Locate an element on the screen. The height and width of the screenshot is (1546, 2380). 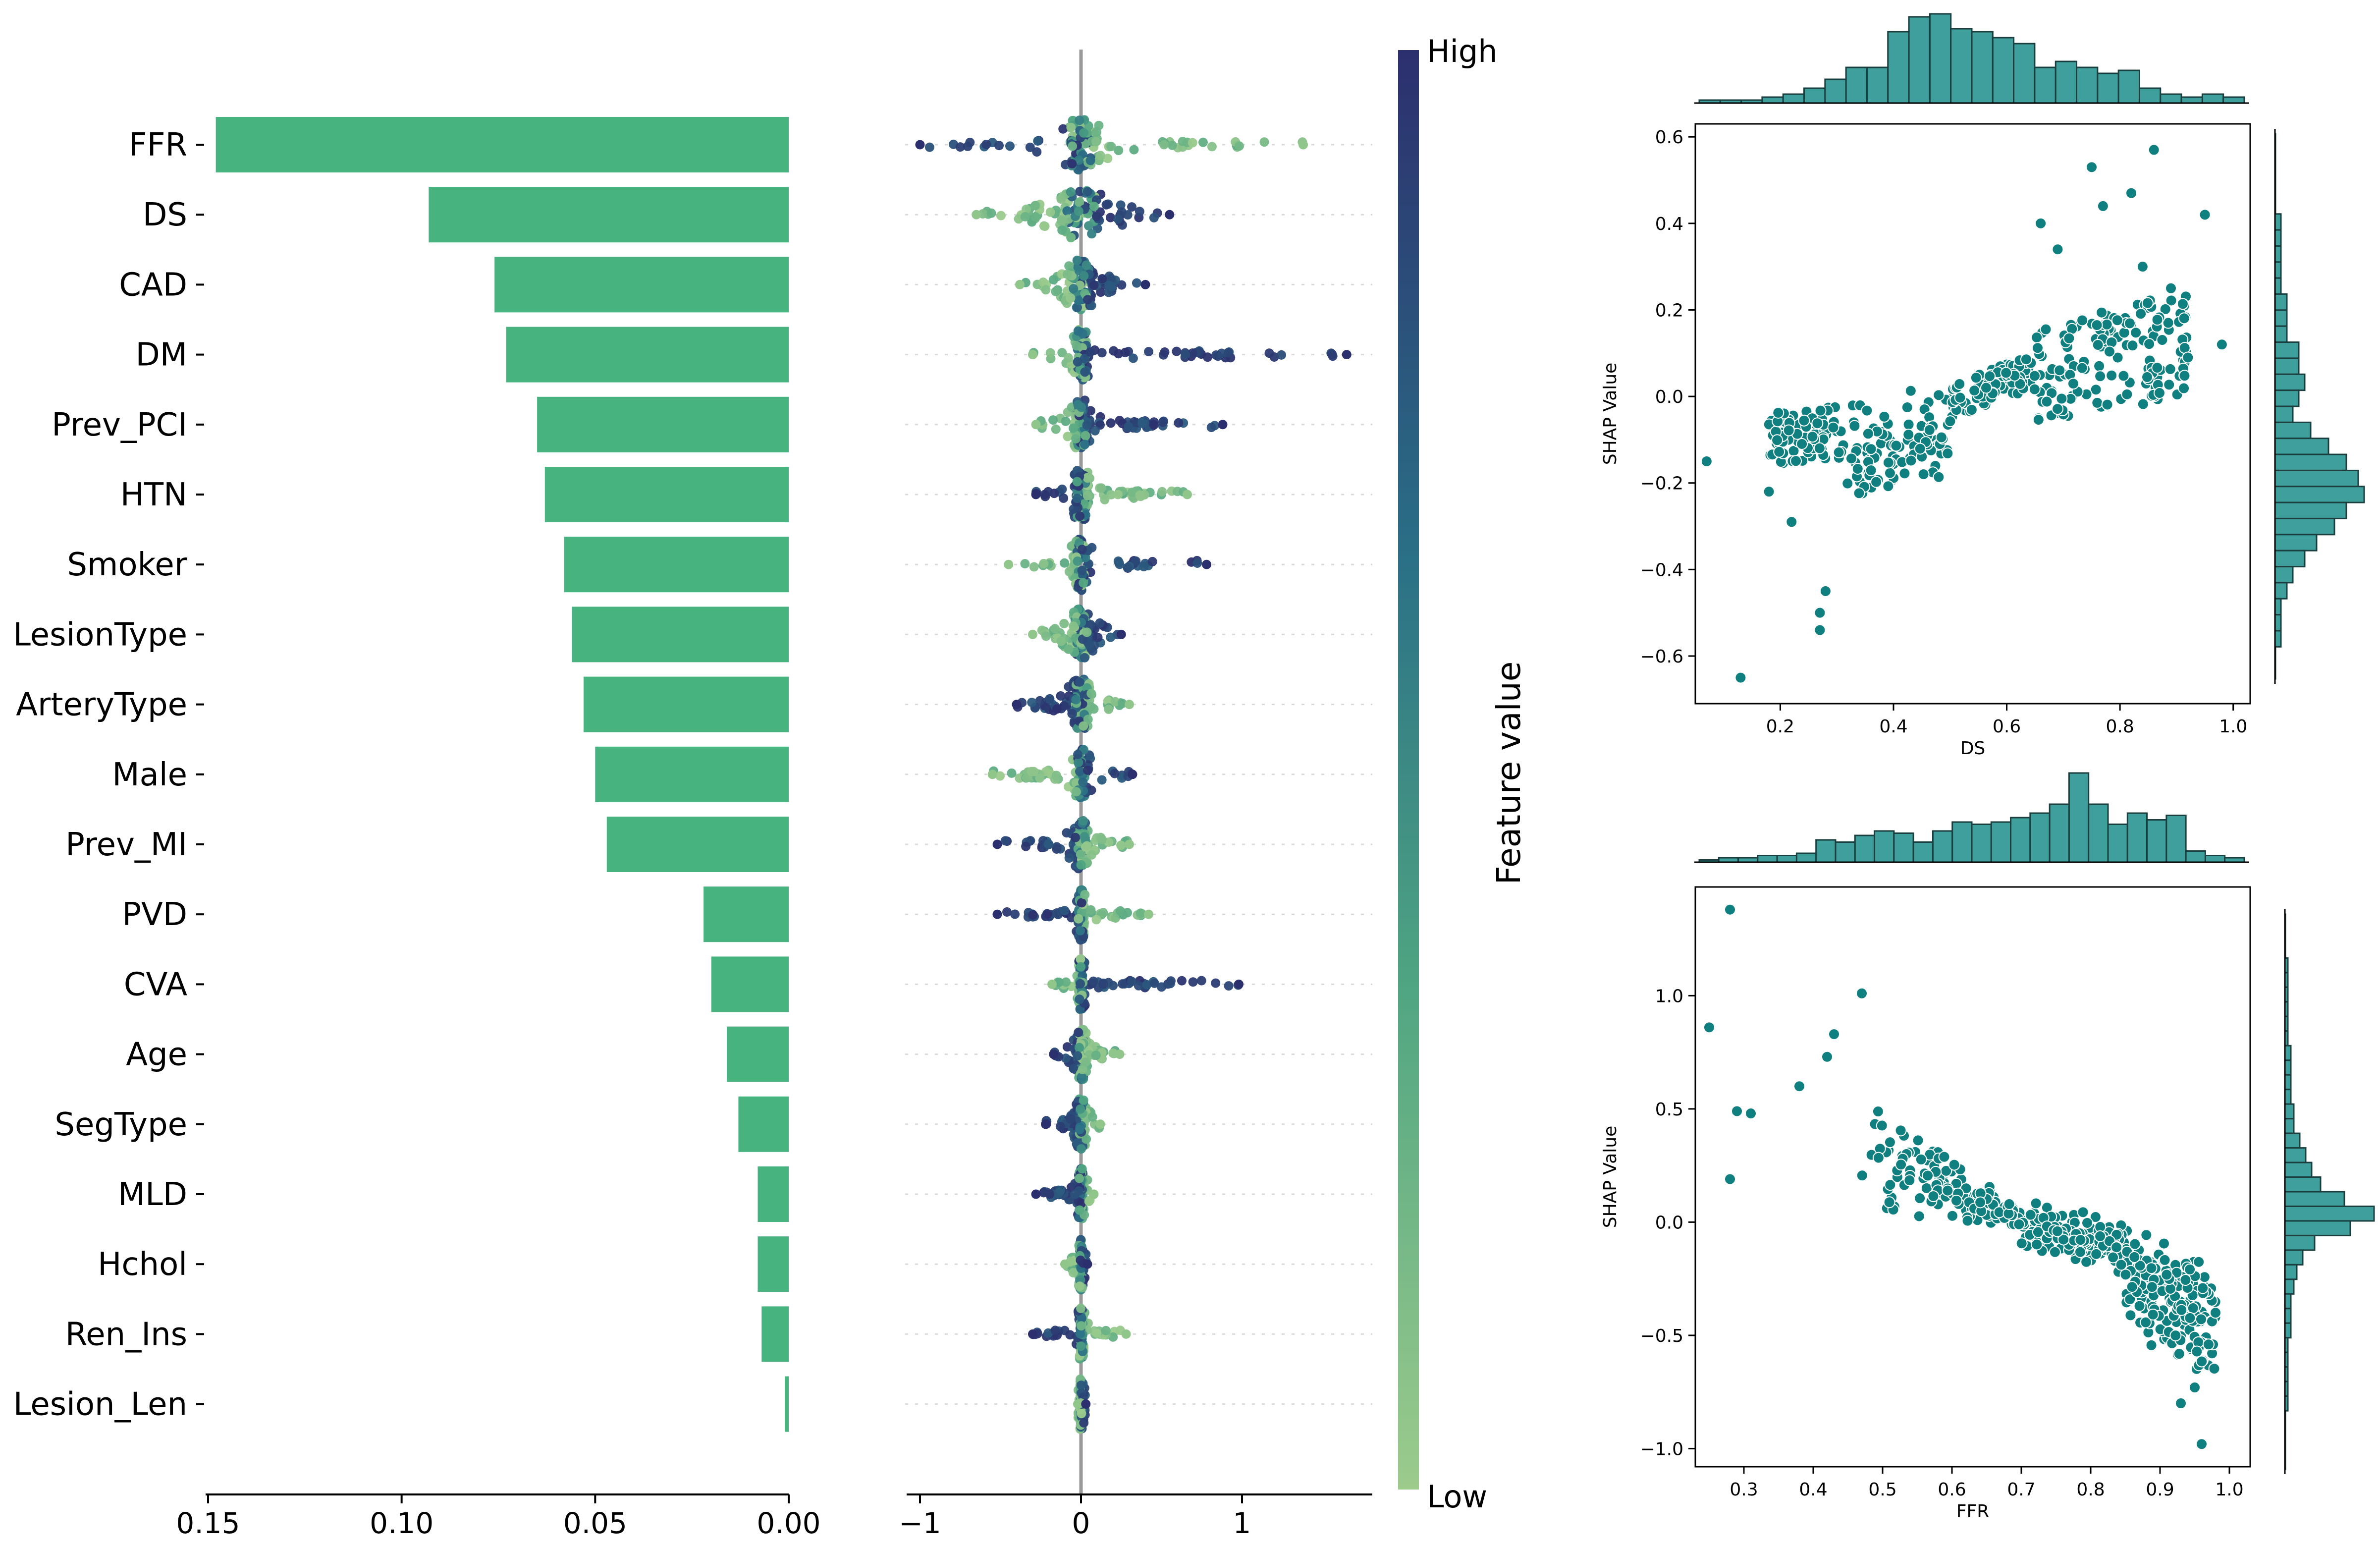
bar-xtick-label: 0.15 is located at coordinates (208, 1523).